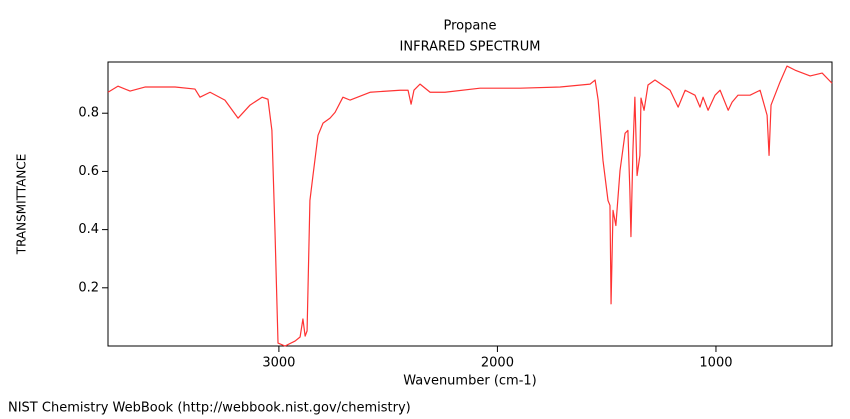 The height and width of the screenshot is (419, 850). Describe the element at coordinates (22, 205) in the screenshot. I see `y-axis-label: TRANSMITTANCE` at that location.